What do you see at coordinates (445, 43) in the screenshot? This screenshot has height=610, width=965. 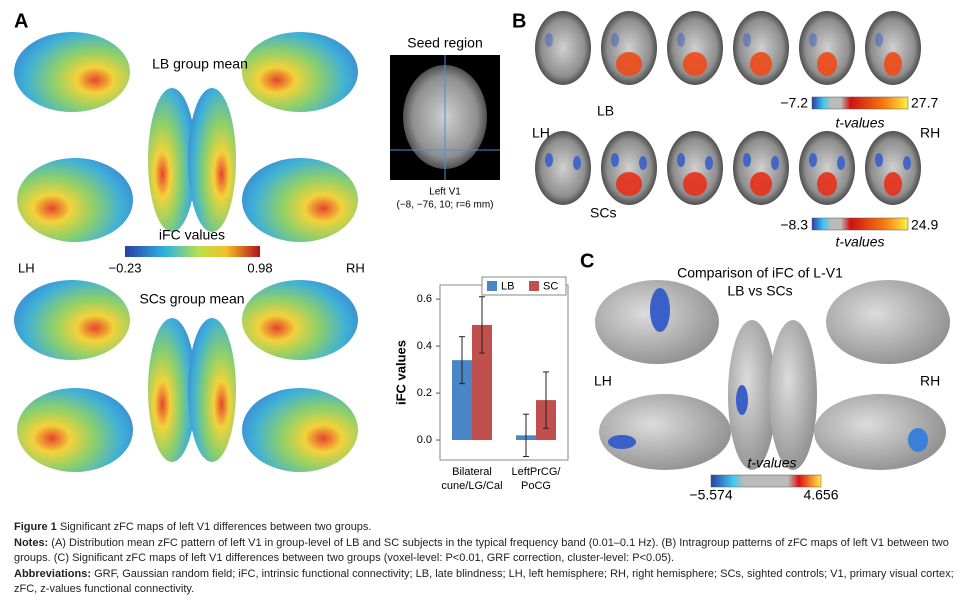 I see `seed-title: Seed region` at bounding box center [445, 43].